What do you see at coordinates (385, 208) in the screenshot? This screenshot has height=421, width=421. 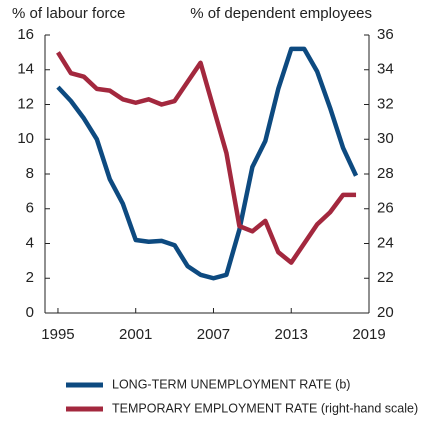 I see `y2-tick-label: 26` at bounding box center [385, 208].